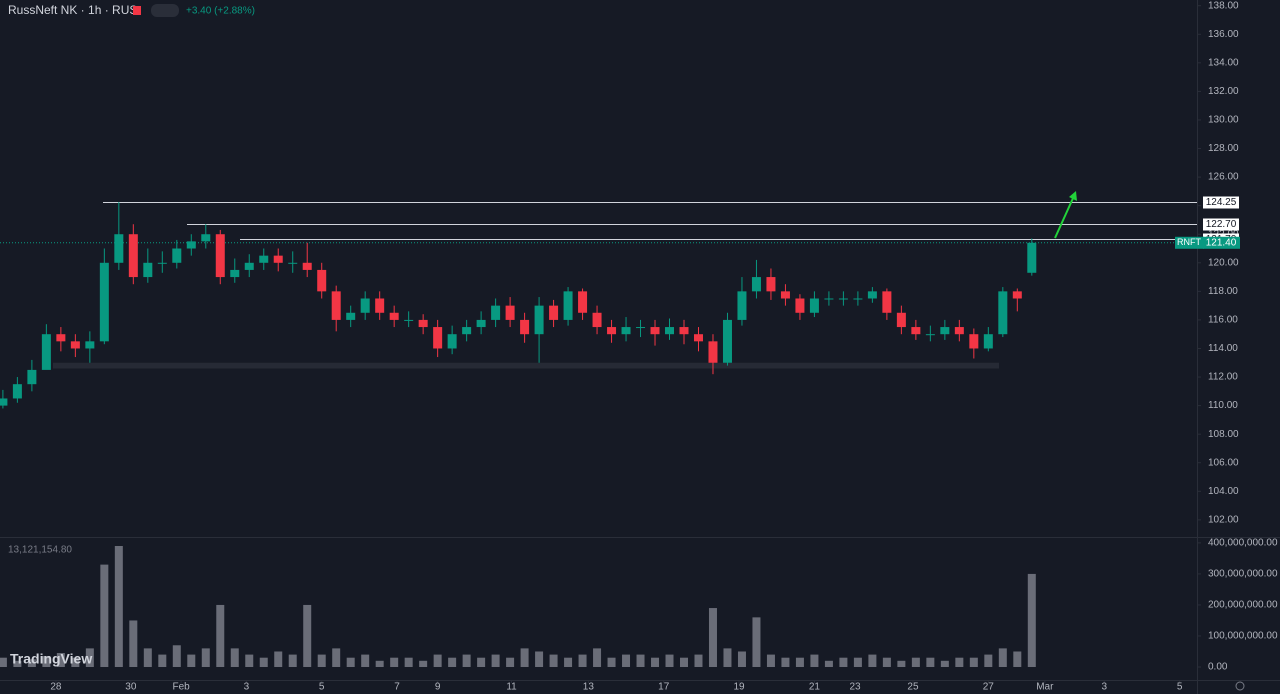 The width and height of the screenshot is (1280, 694). I want to click on x-tick-label: 30, so click(131, 687).